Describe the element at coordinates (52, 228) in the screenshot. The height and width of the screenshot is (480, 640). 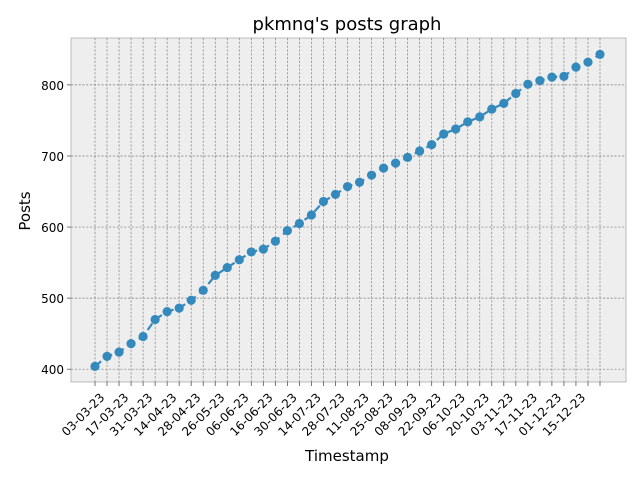
I see `y-tick-label: 600` at that location.